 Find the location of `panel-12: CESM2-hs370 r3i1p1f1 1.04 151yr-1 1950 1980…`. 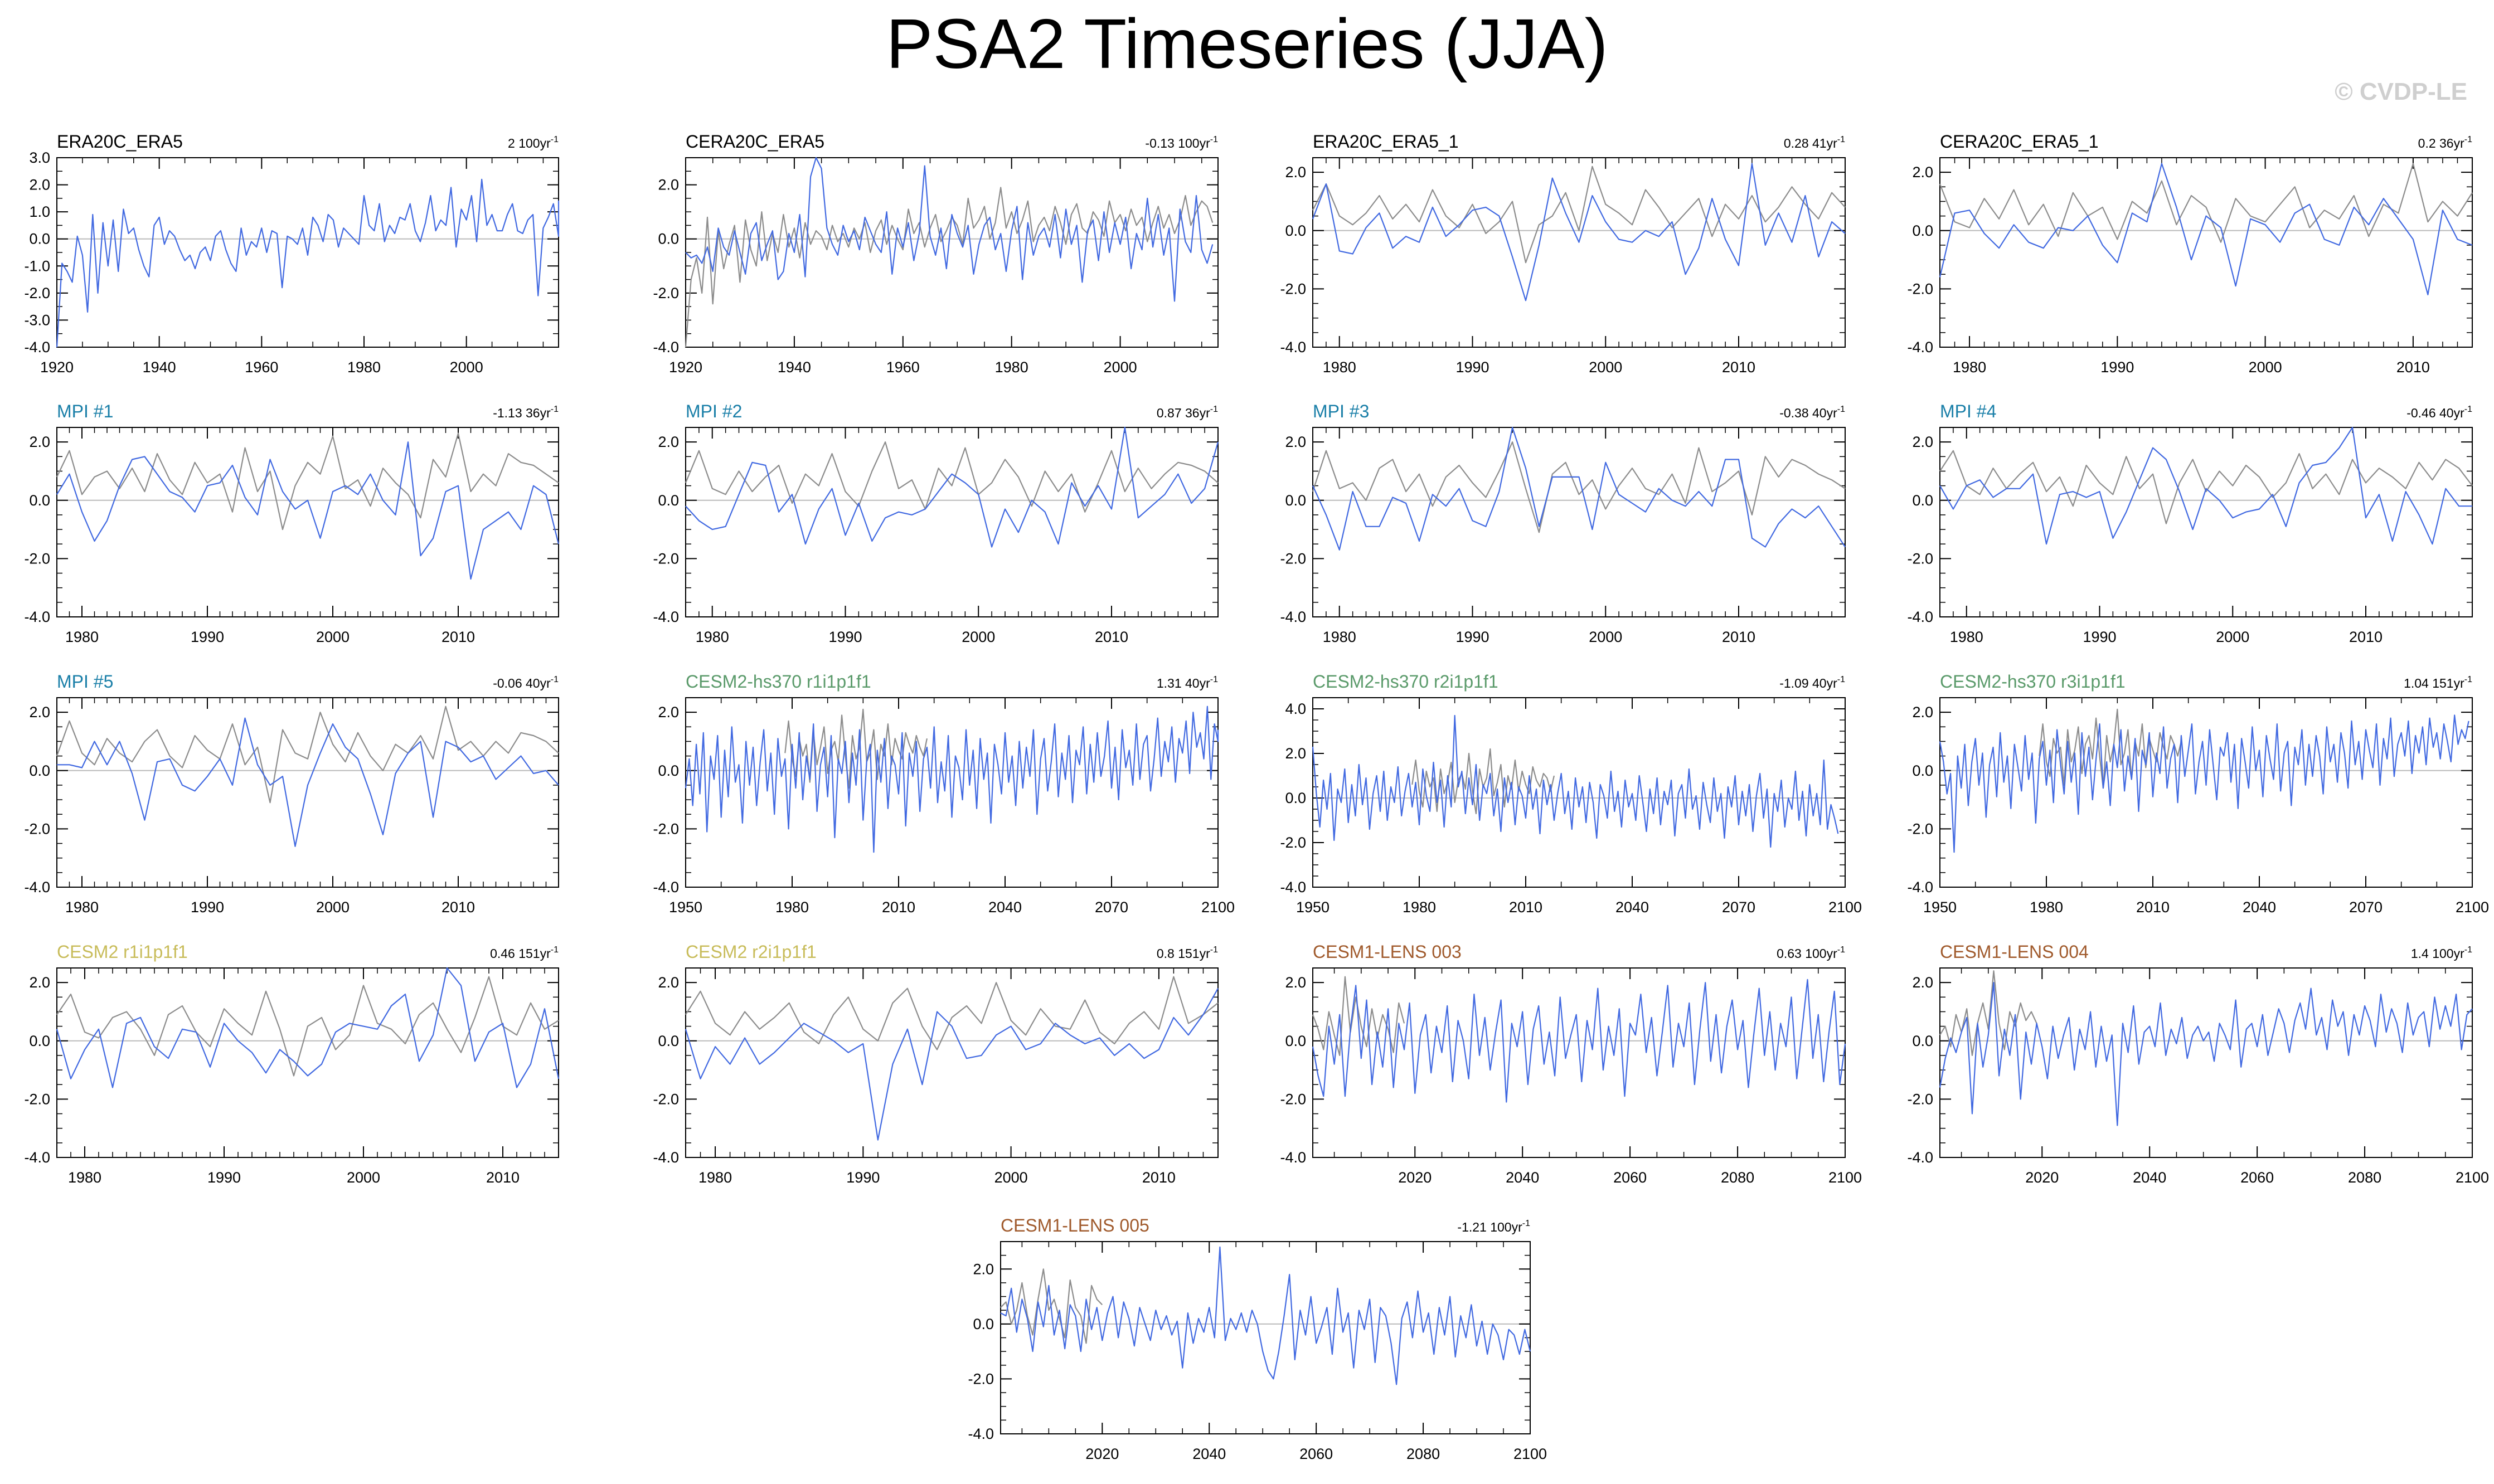

panel-12: CESM2-hs370 r3i1p1f1 1.04 151yr-1 1950 1980… is located at coordinates (2198, 794).